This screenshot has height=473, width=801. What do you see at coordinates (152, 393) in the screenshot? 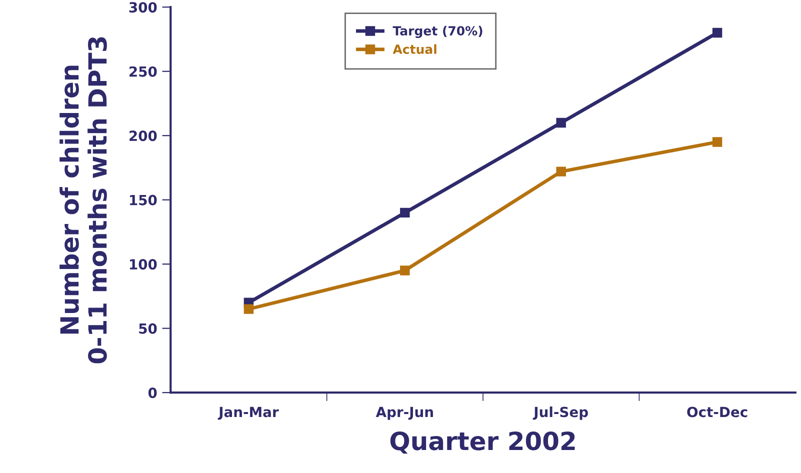
I see `y-tick-label: 0` at bounding box center [152, 393].